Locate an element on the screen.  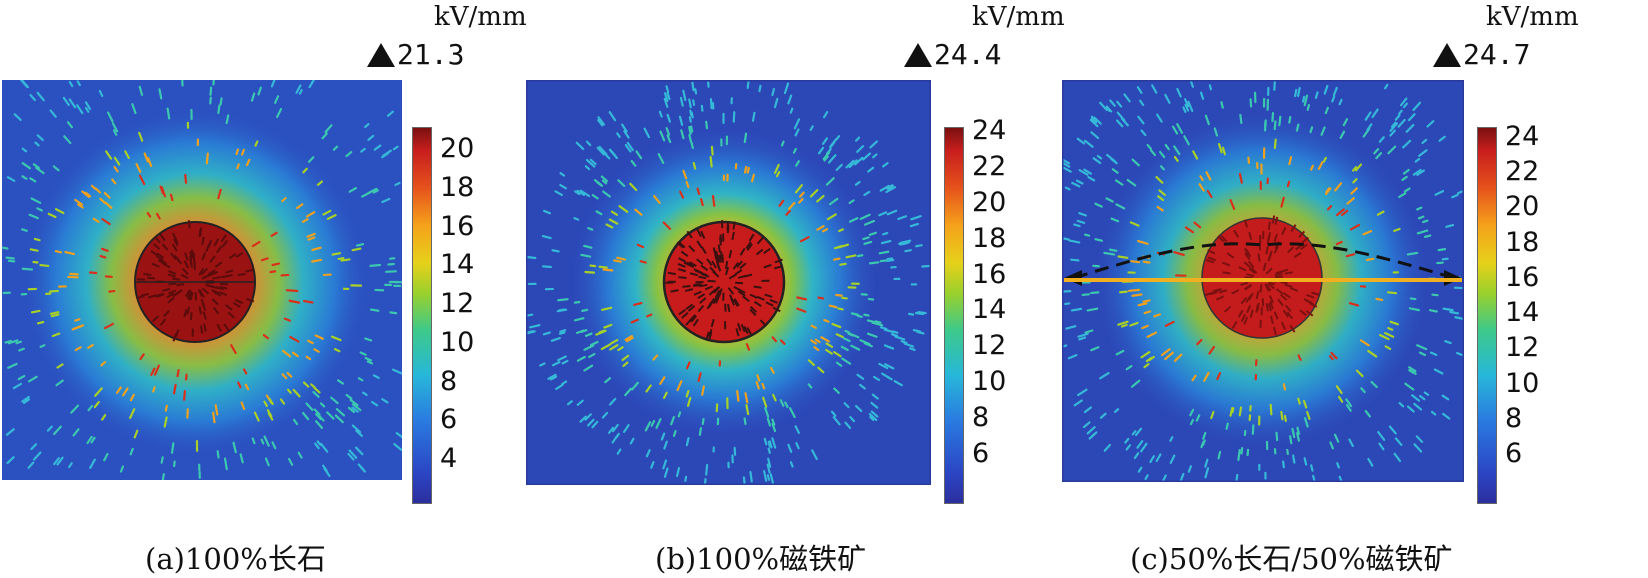
colorbar-tick-label: 6 is located at coordinates (1513, 453).